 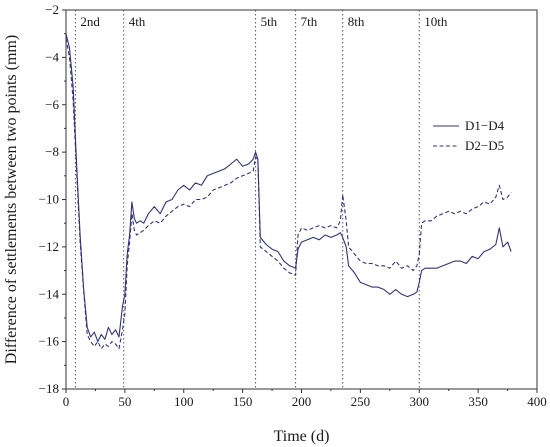 I want to click on x-tick-label: 300, so click(x=420, y=401).